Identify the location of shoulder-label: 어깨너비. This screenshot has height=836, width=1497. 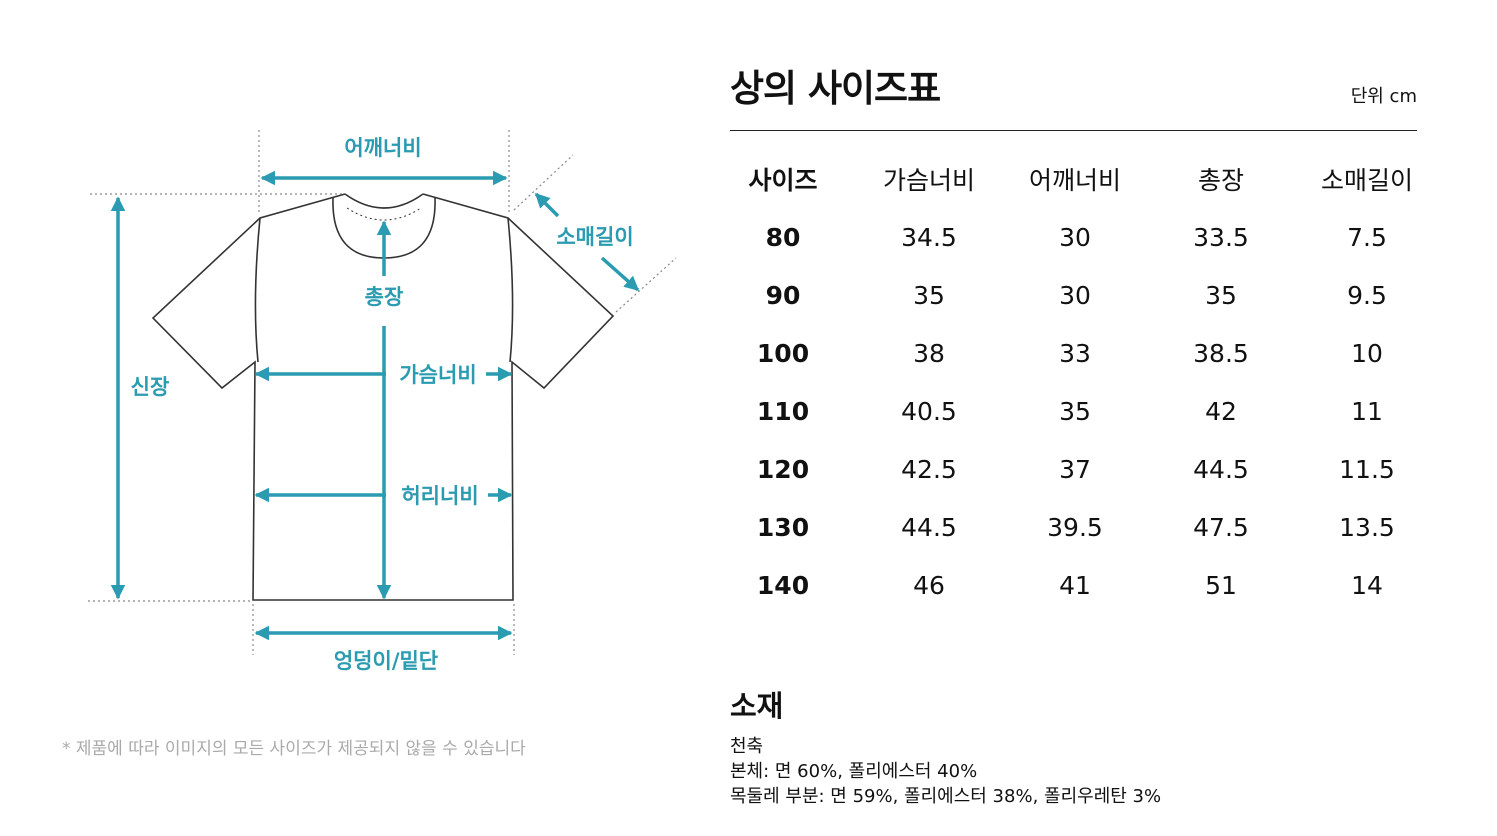
(382, 148).